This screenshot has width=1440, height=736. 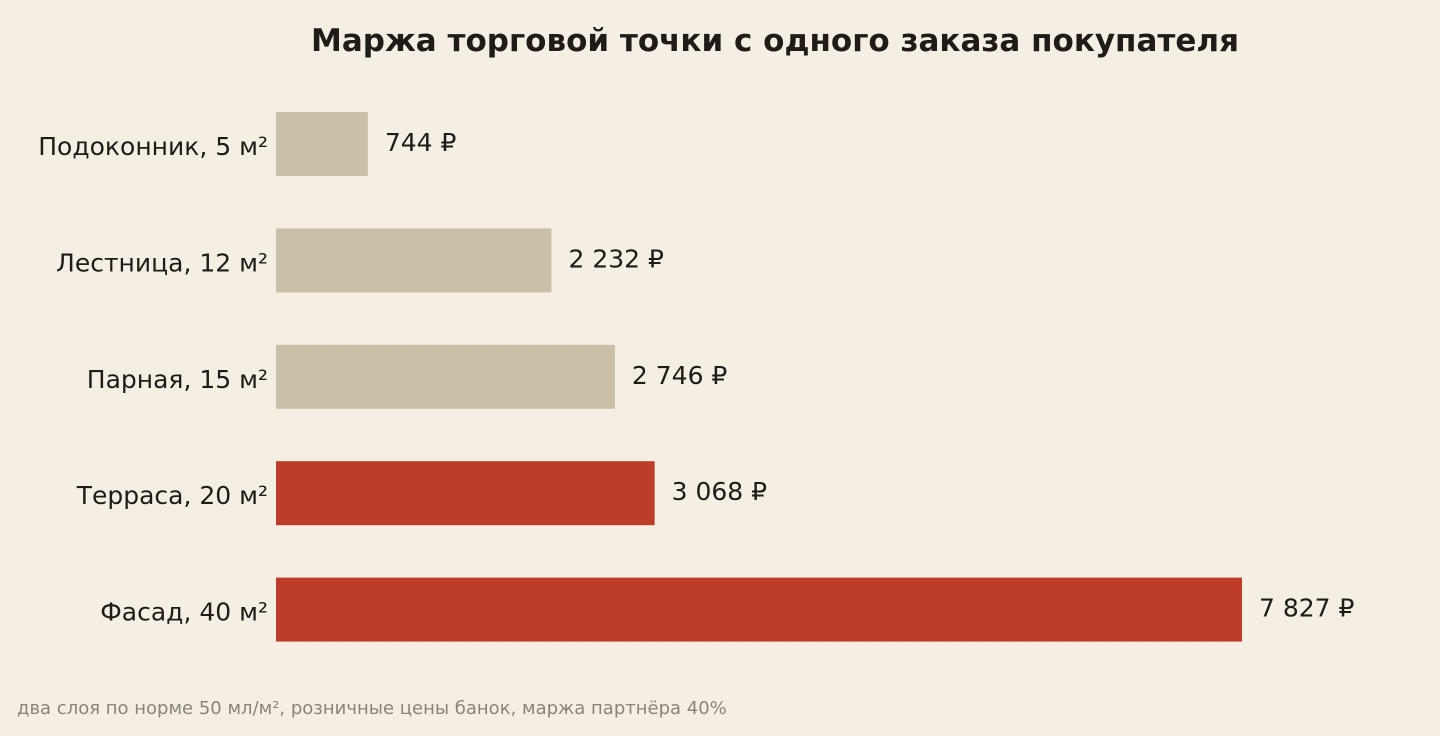 I want to click on value-label-3: 3 068 ₽, so click(x=720, y=491).